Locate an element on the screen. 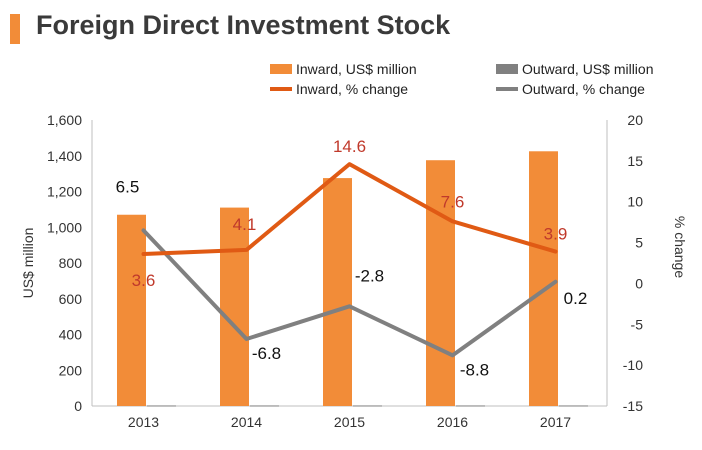 This screenshot has width=702, height=450. x-tick-label: 2017 is located at coordinates (555, 422).